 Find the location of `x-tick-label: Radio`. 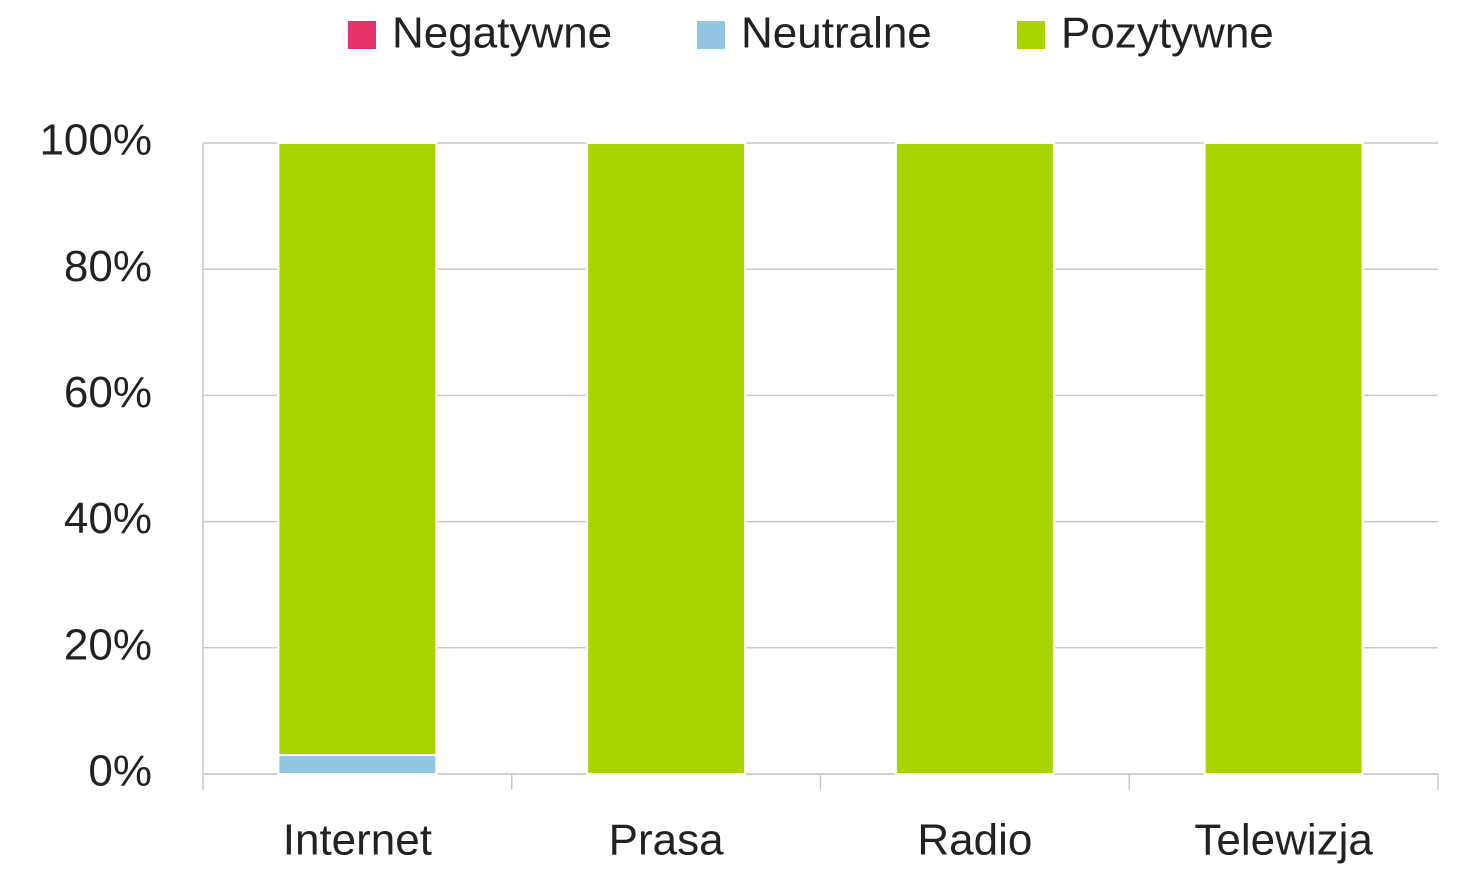

x-tick-label: Radio is located at coordinates (974, 840).